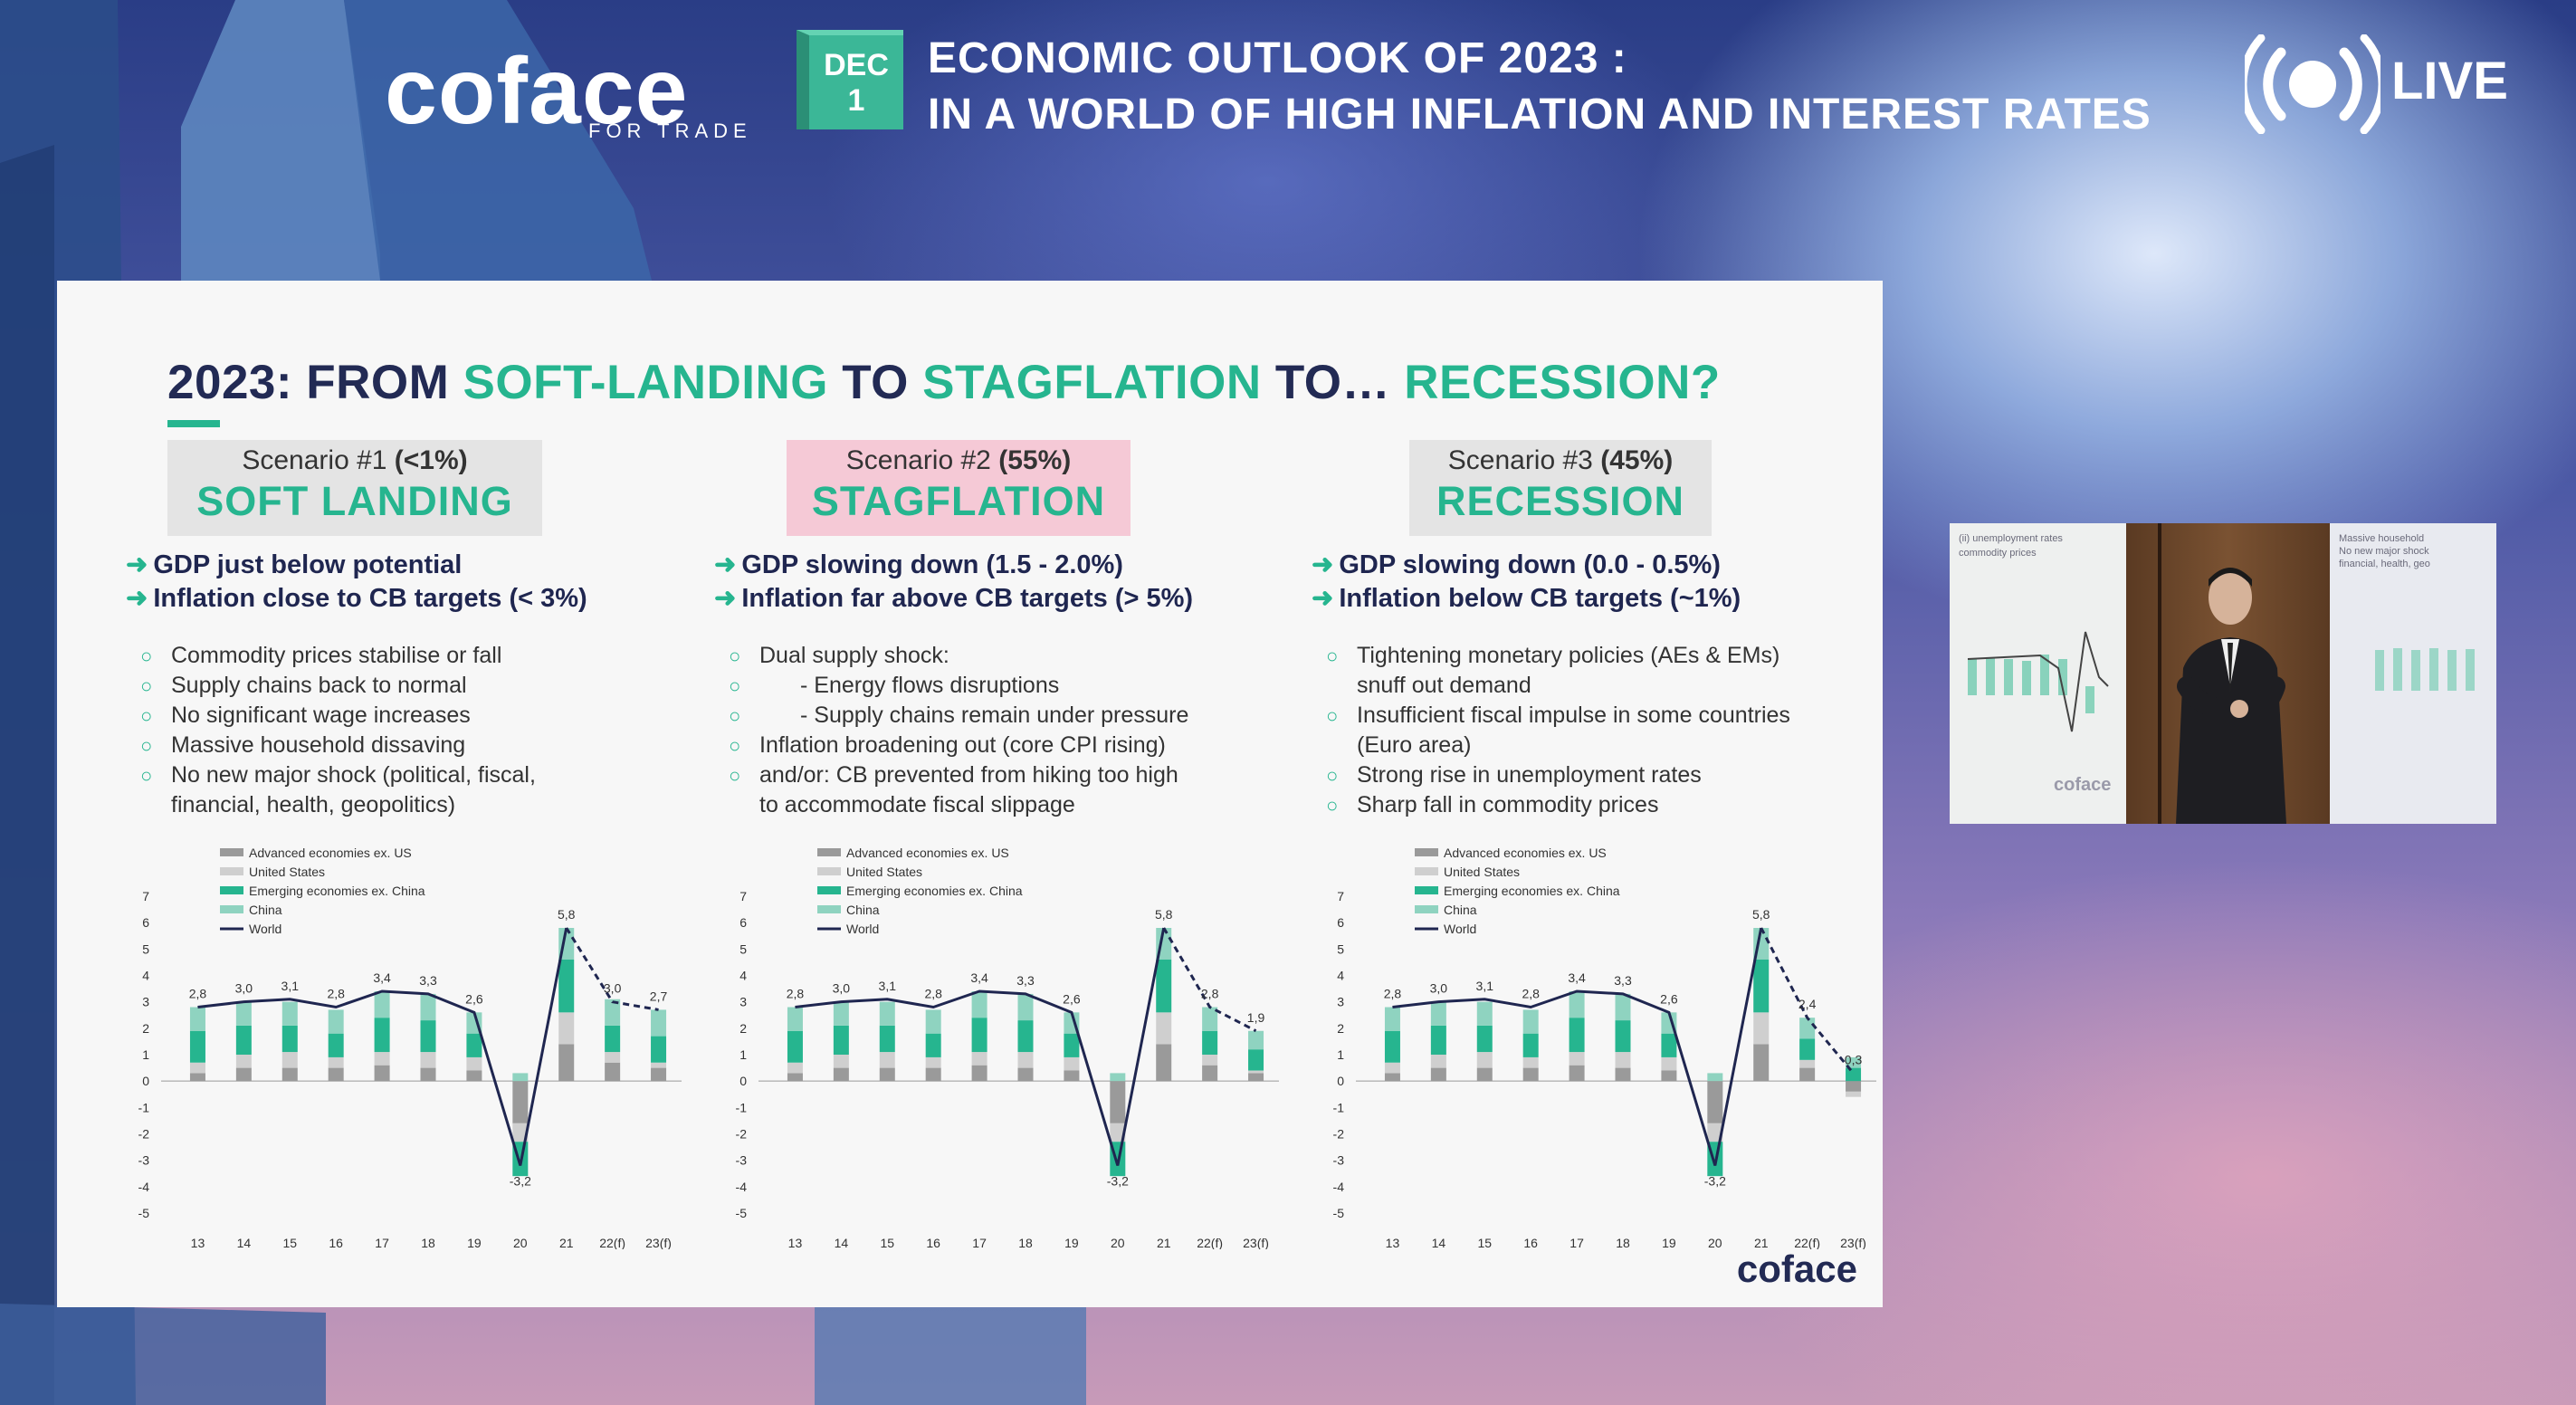  I want to click on bullet-text: (Euro area), so click(1414, 745).